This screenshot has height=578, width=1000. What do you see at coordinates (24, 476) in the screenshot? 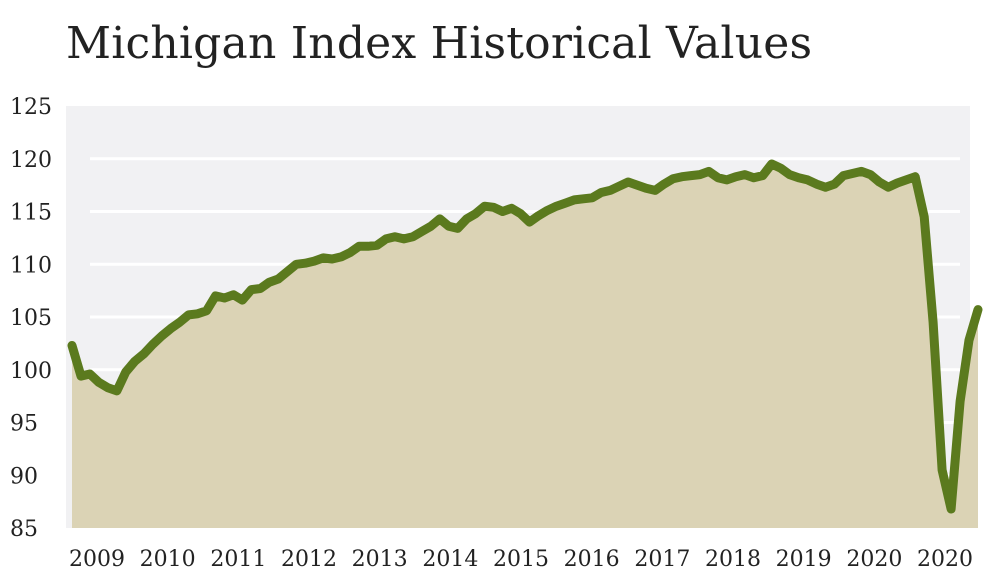
I see `y-tick-label: 90` at bounding box center [24, 476].